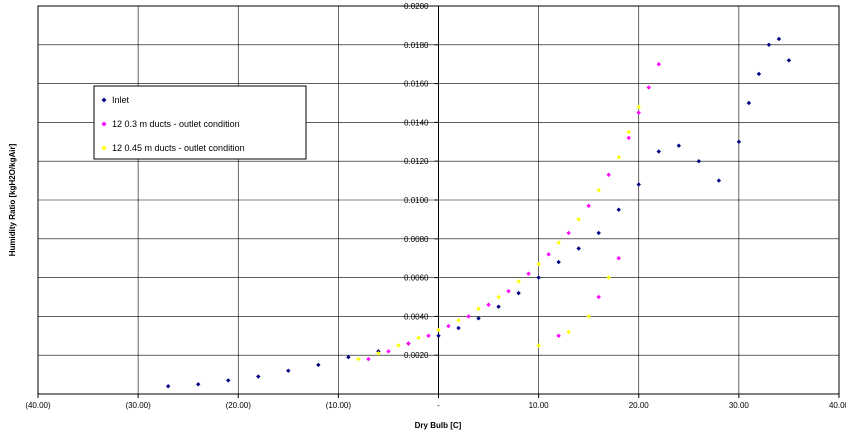 The height and width of the screenshot is (438, 846). Describe the element at coordinates (416, 355) in the screenshot. I see `y-tick-label: 0.0020` at that location.